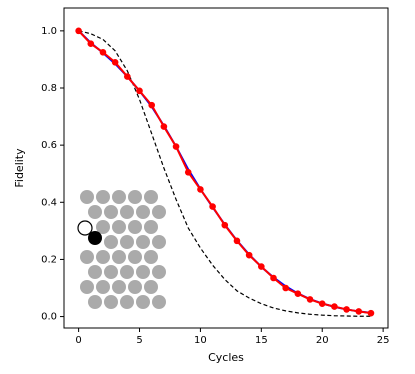 The width and height of the screenshot is (415, 374). I want to click on x-tick-label: 0, so click(78, 340).